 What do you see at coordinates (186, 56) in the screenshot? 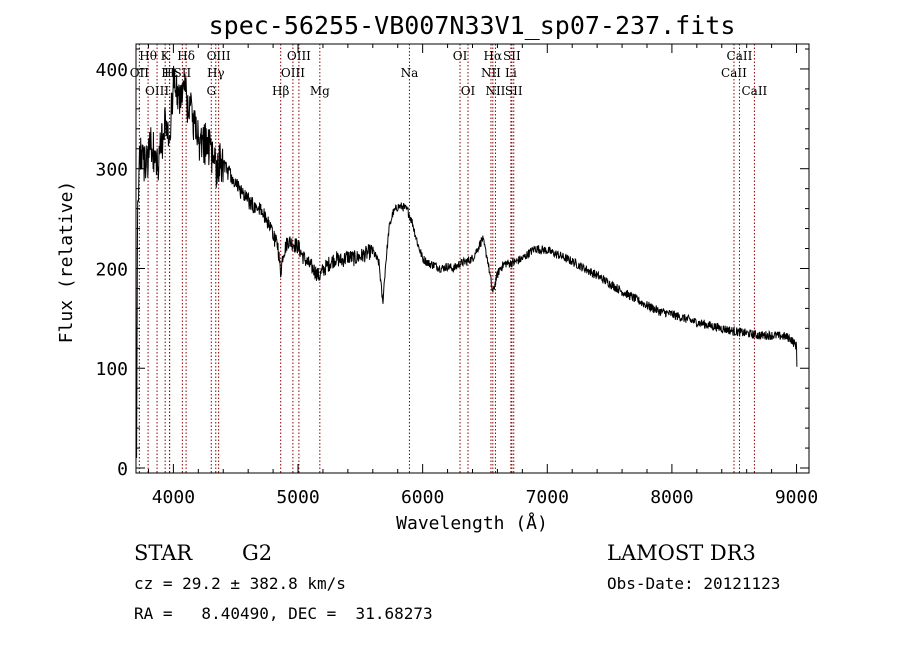
I see `spectral-line-label: Hδ` at bounding box center [186, 56].